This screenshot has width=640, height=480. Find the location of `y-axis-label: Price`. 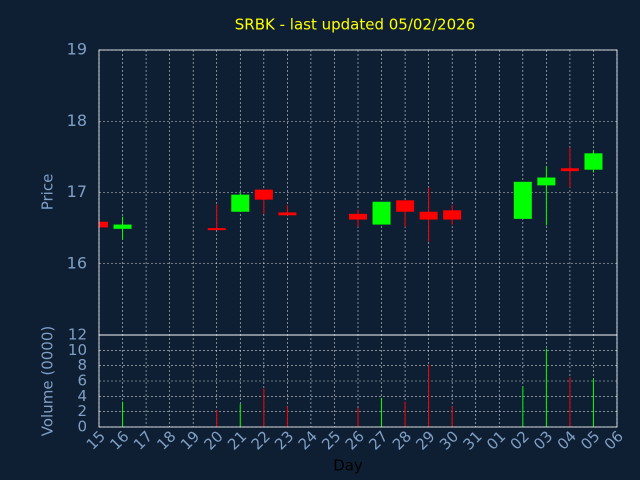

y-axis-label: Price is located at coordinates (48, 192).